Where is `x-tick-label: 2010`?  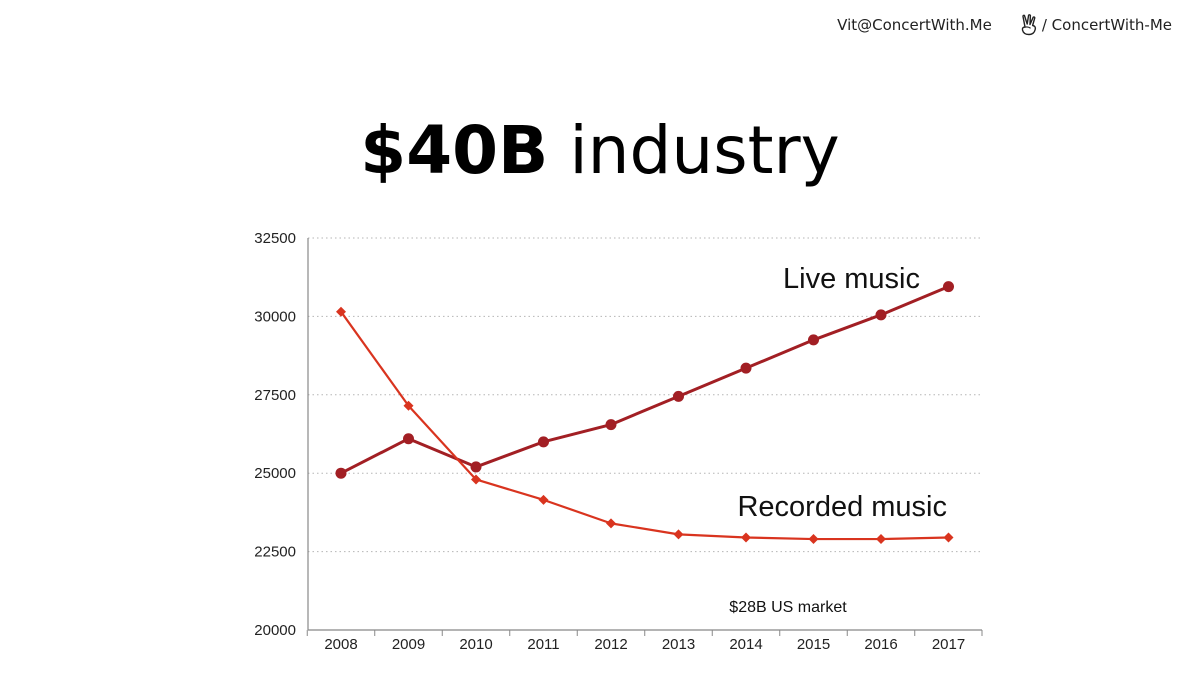
x-tick-label: 2010 is located at coordinates (475, 644).